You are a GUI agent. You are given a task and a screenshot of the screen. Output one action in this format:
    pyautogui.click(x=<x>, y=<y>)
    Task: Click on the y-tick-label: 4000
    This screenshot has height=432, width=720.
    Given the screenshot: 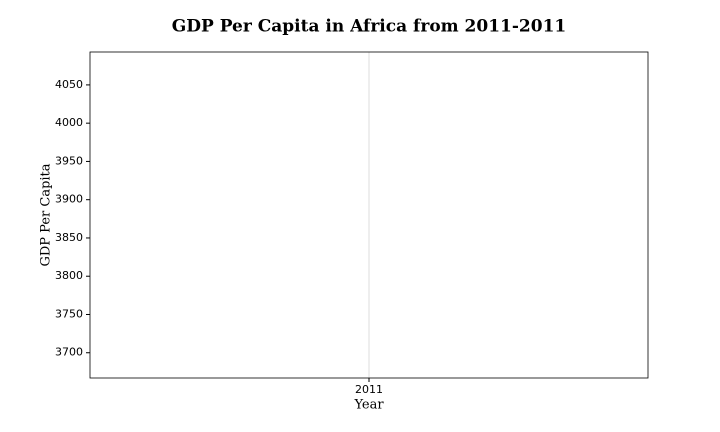 What is the action you would take?
    pyautogui.click(x=69, y=122)
    